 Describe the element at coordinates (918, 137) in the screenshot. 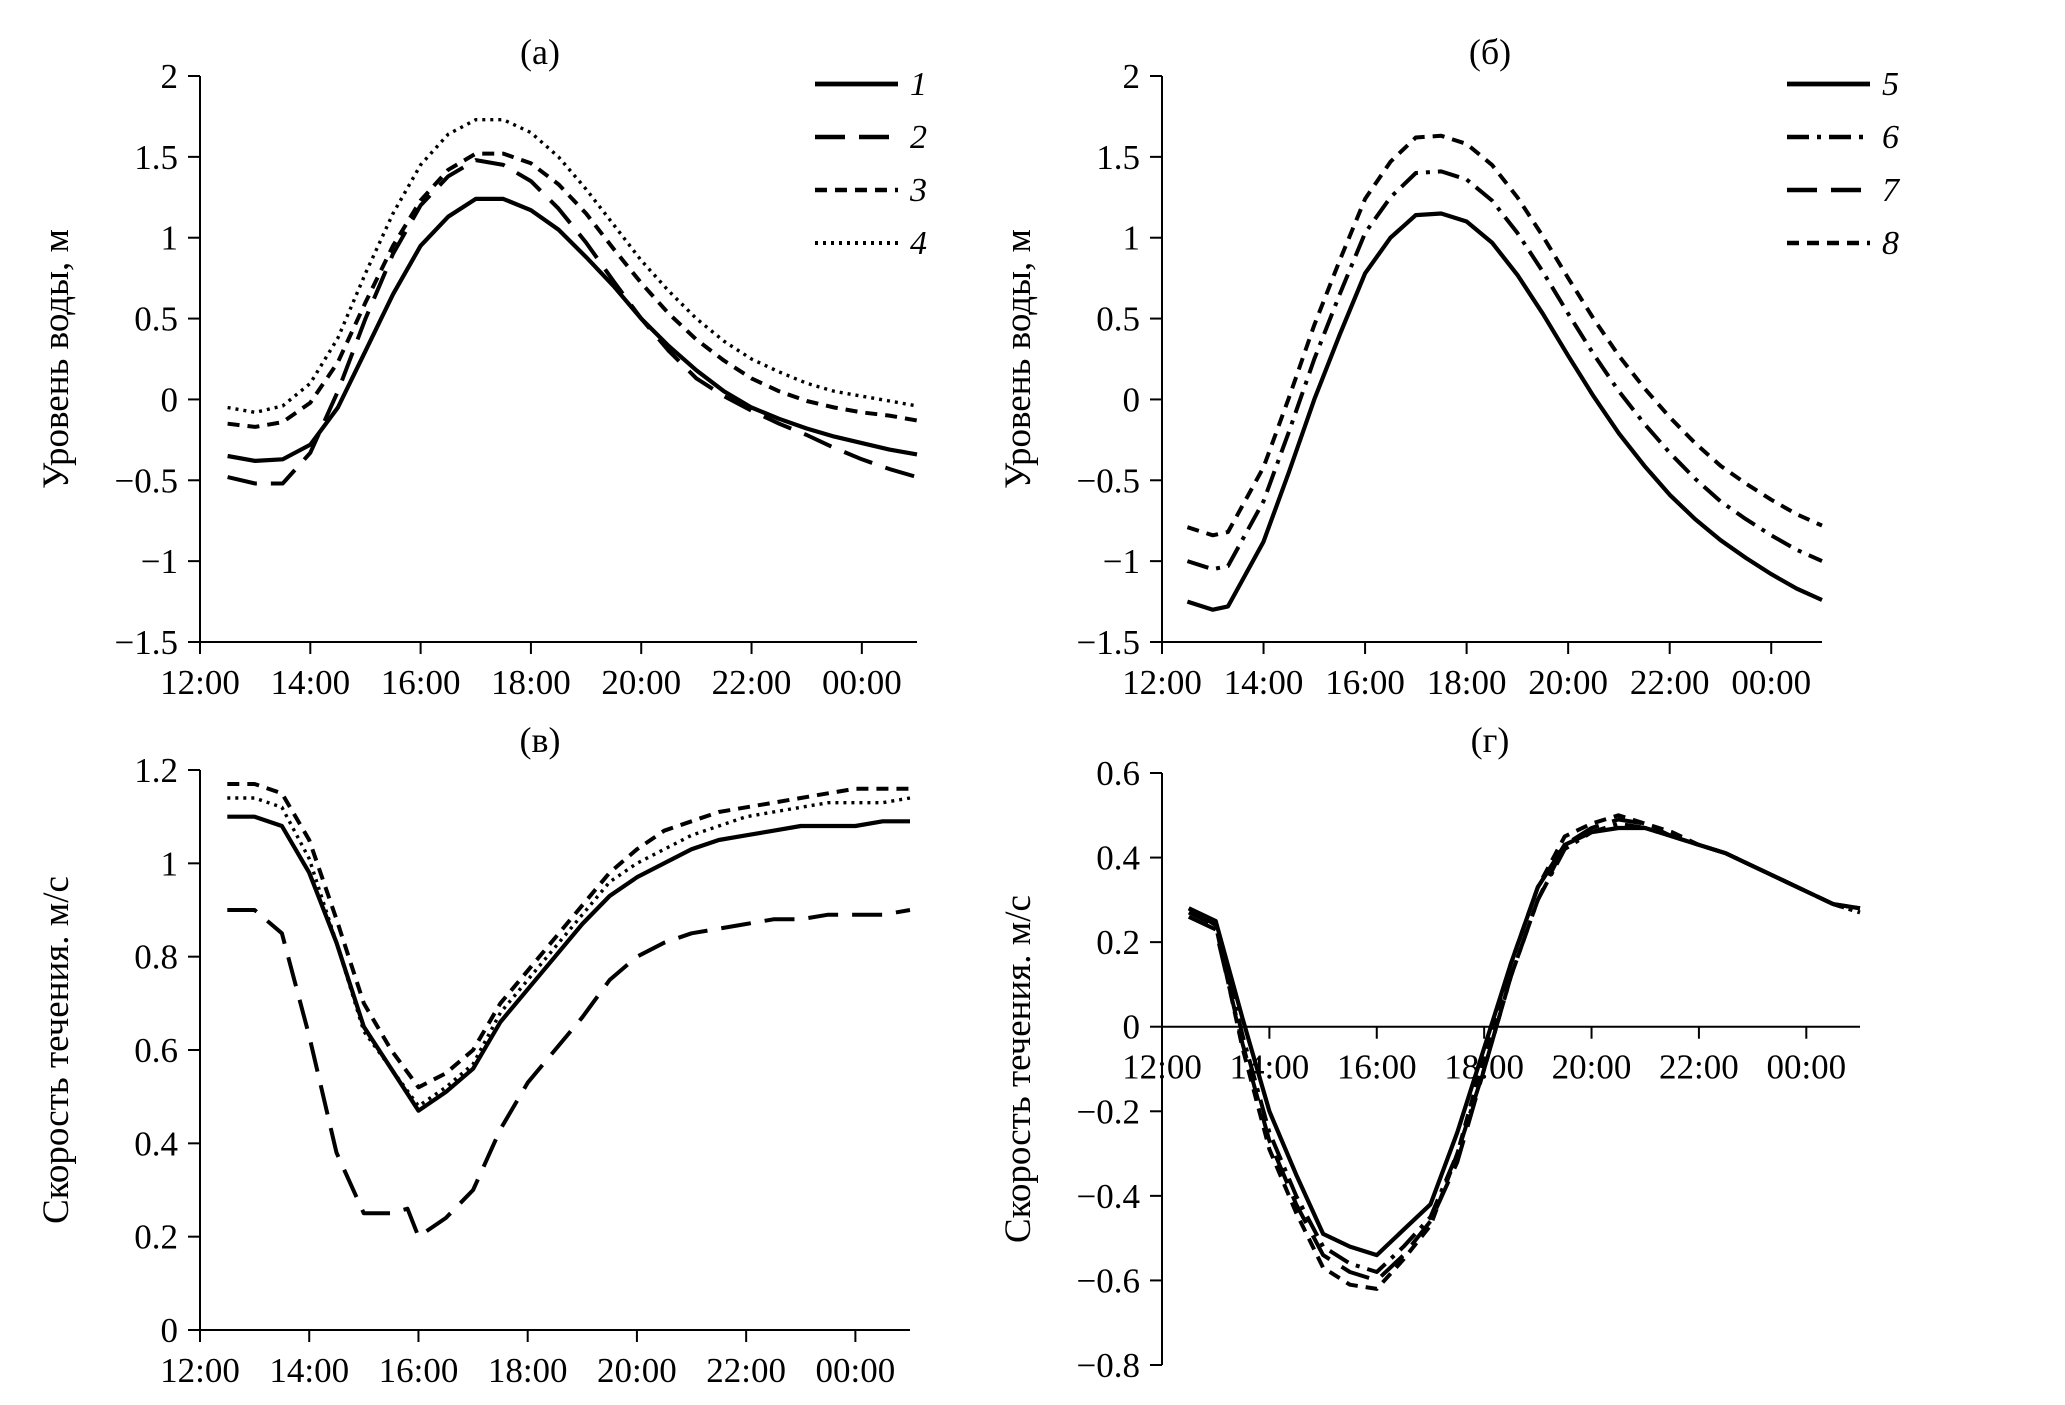

I see `legend-label: 2` at that location.